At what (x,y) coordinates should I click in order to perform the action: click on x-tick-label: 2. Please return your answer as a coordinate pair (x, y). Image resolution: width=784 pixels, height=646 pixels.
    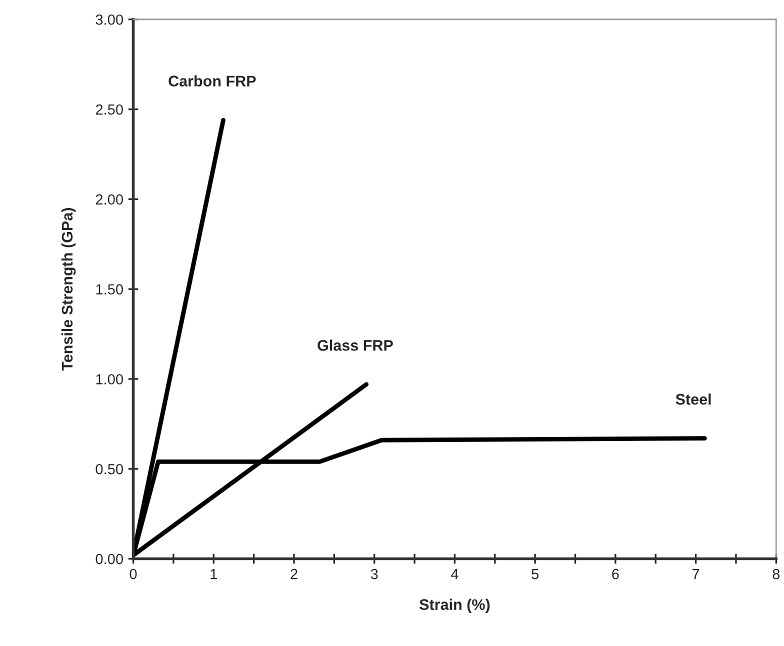
    Looking at the image, I should click on (294, 574).